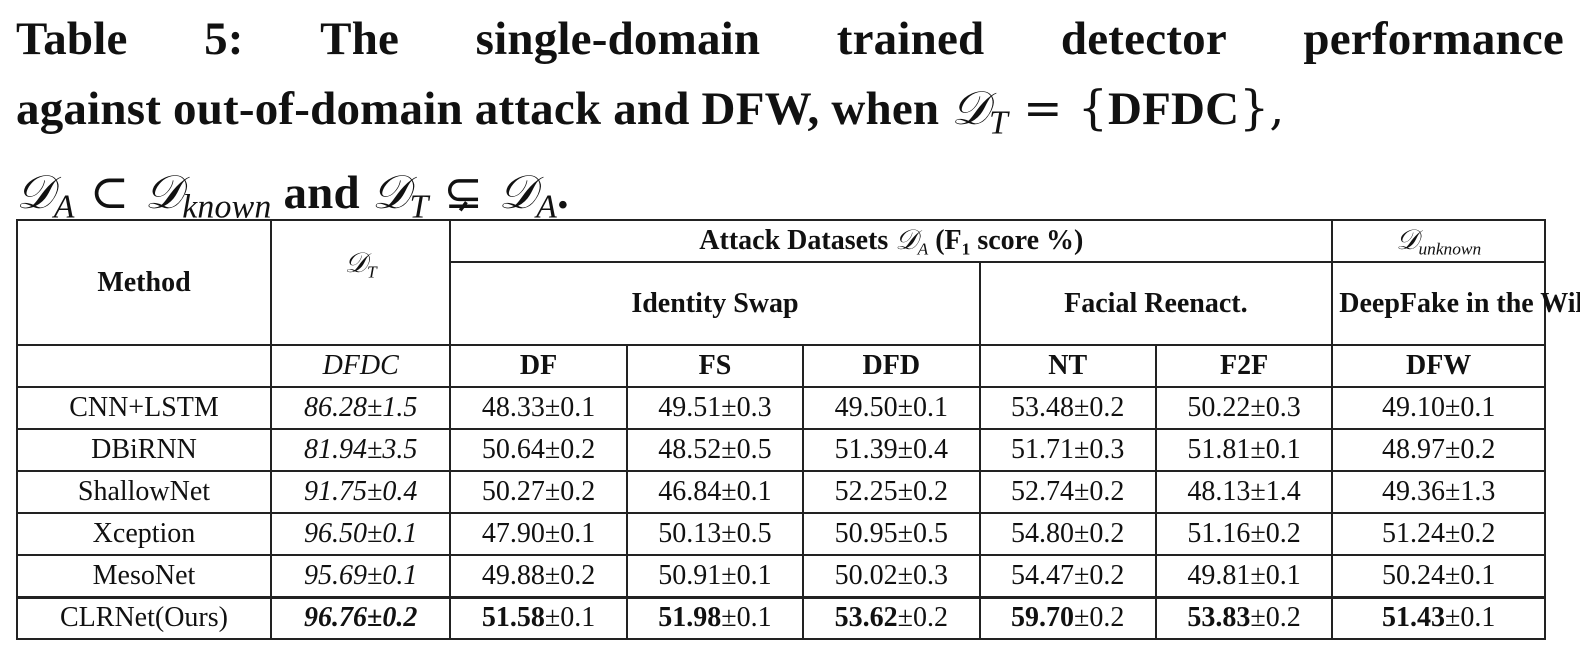  What do you see at coordinates (690, 618) in the screenshot?
I see `score-main: 51.98` at bounding box center [690, 618].